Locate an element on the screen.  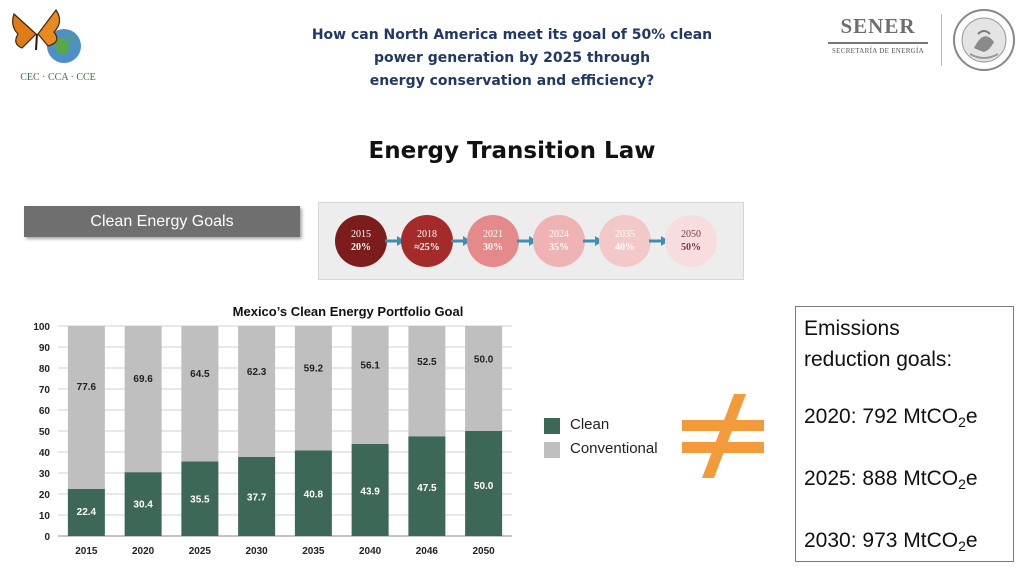
y-tick-label: 60 is located at coordinates (45, 411).